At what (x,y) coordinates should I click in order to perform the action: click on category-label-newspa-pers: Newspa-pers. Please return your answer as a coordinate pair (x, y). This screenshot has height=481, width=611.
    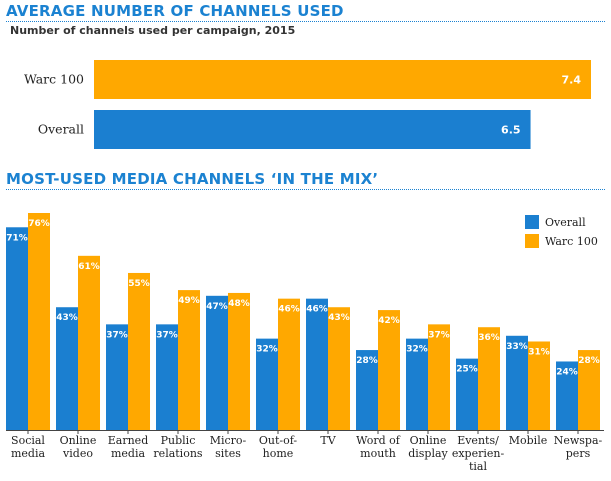
    Looking at the image, I should click on (578, 447).